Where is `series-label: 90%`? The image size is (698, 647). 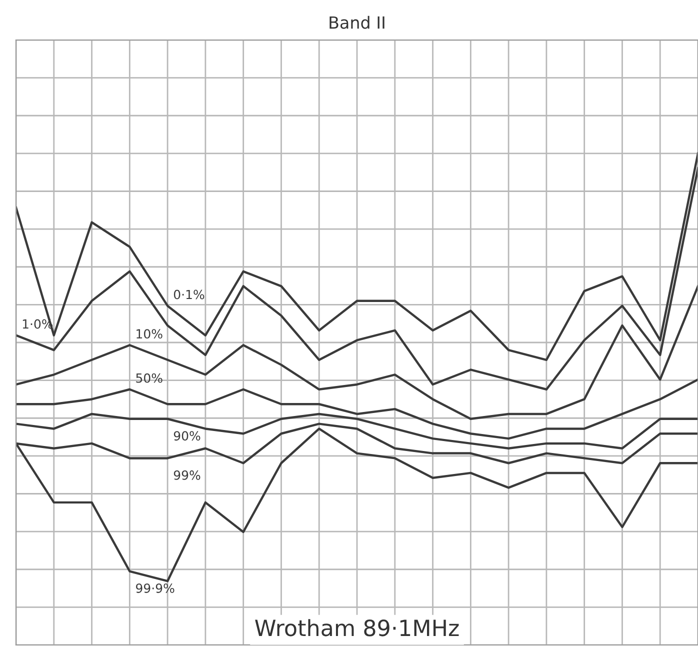 series-label: 90% is located at coordinates (187, 436).